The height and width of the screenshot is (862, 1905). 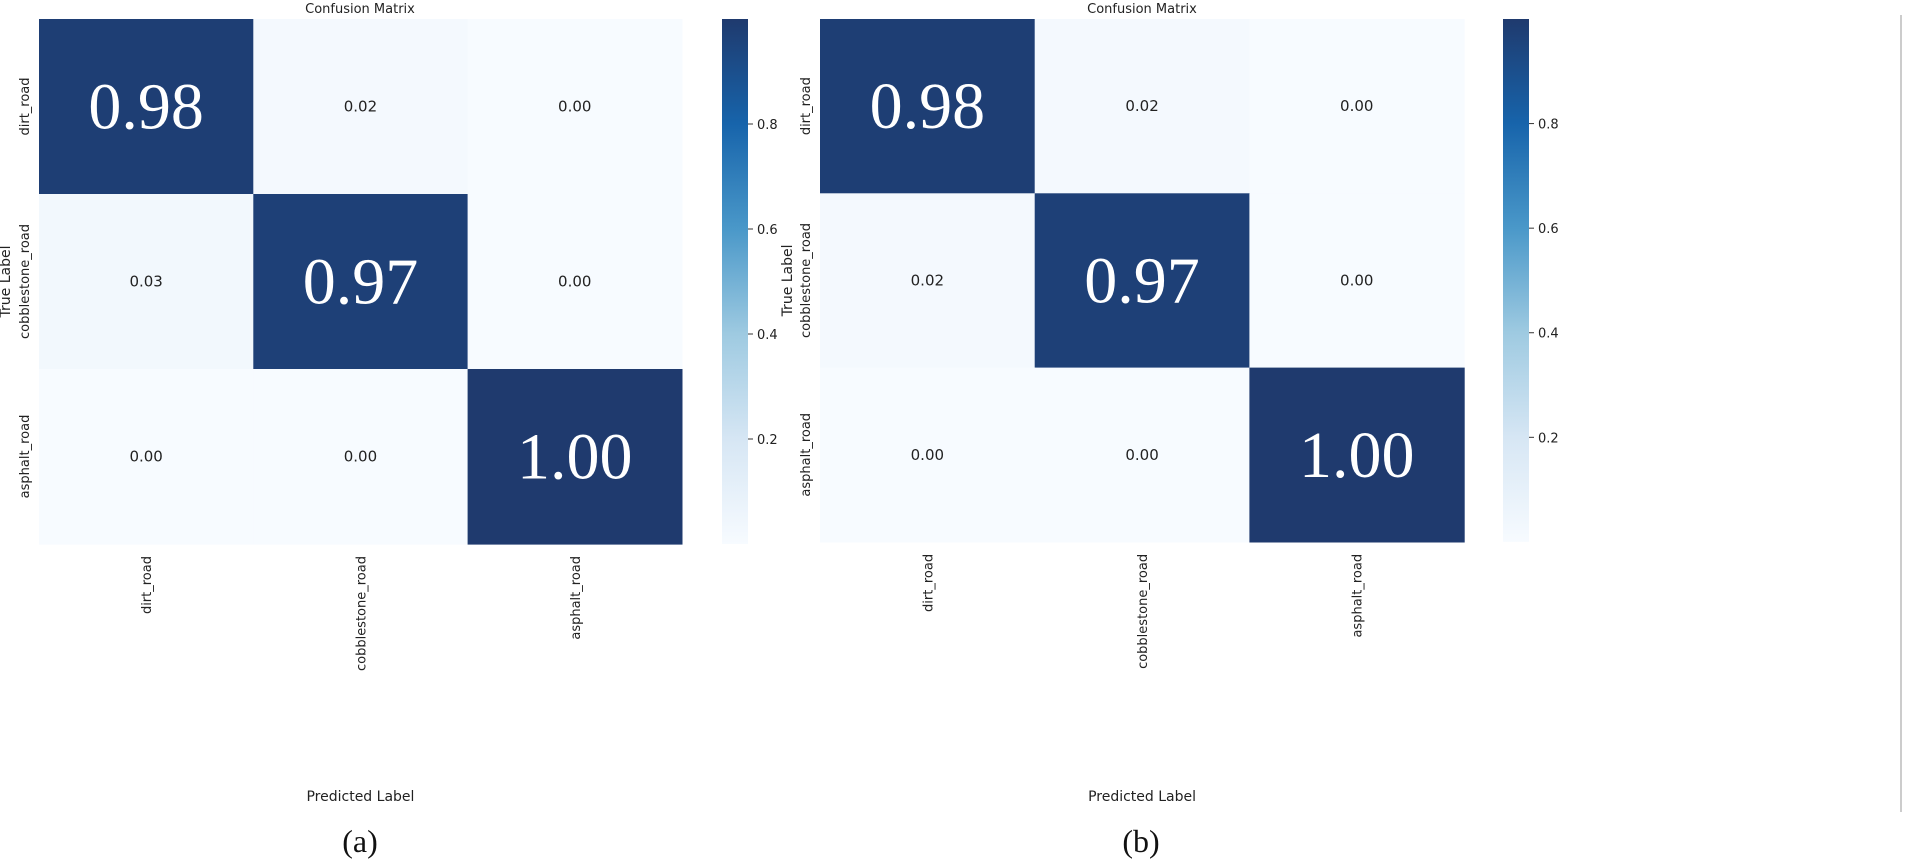 I want to click on panel-caption: (a), so click(x=360, y=841).